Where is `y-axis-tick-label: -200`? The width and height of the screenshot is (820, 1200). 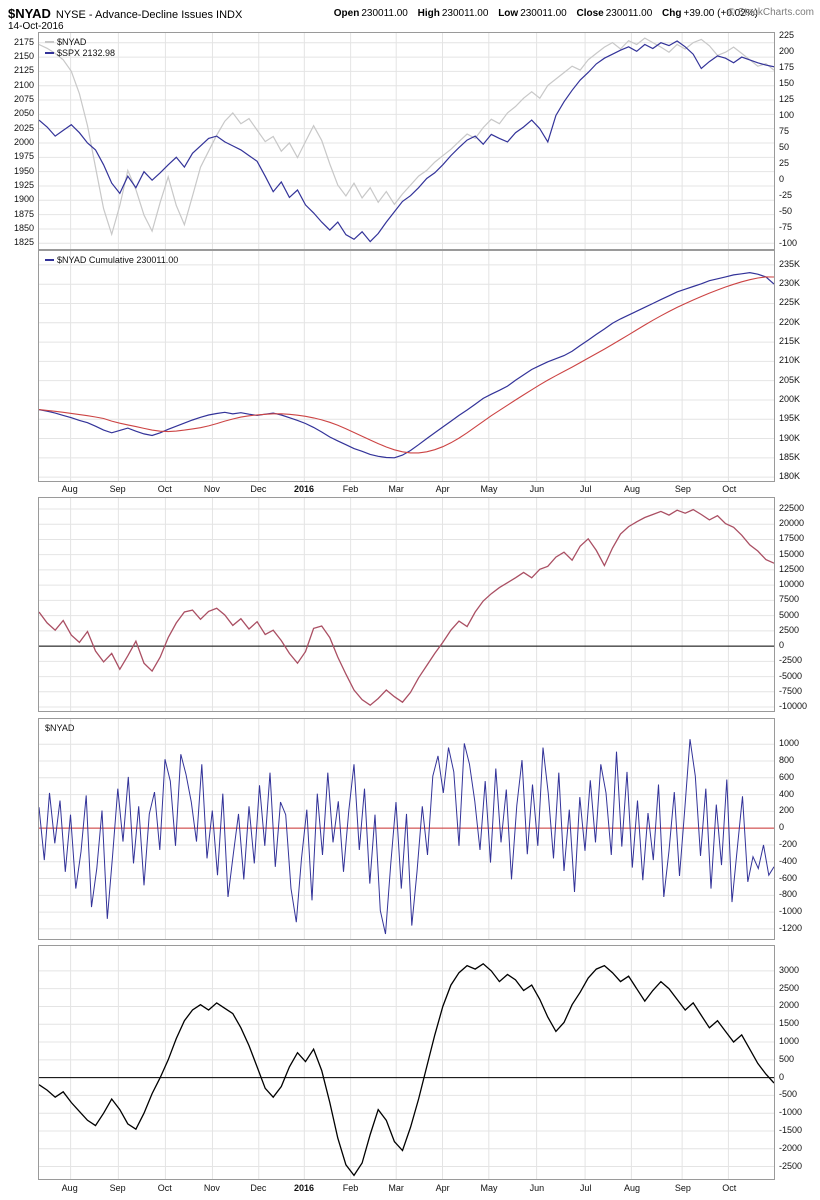 y-axis-tick-label: -200 is located at coordinates (788, 843).